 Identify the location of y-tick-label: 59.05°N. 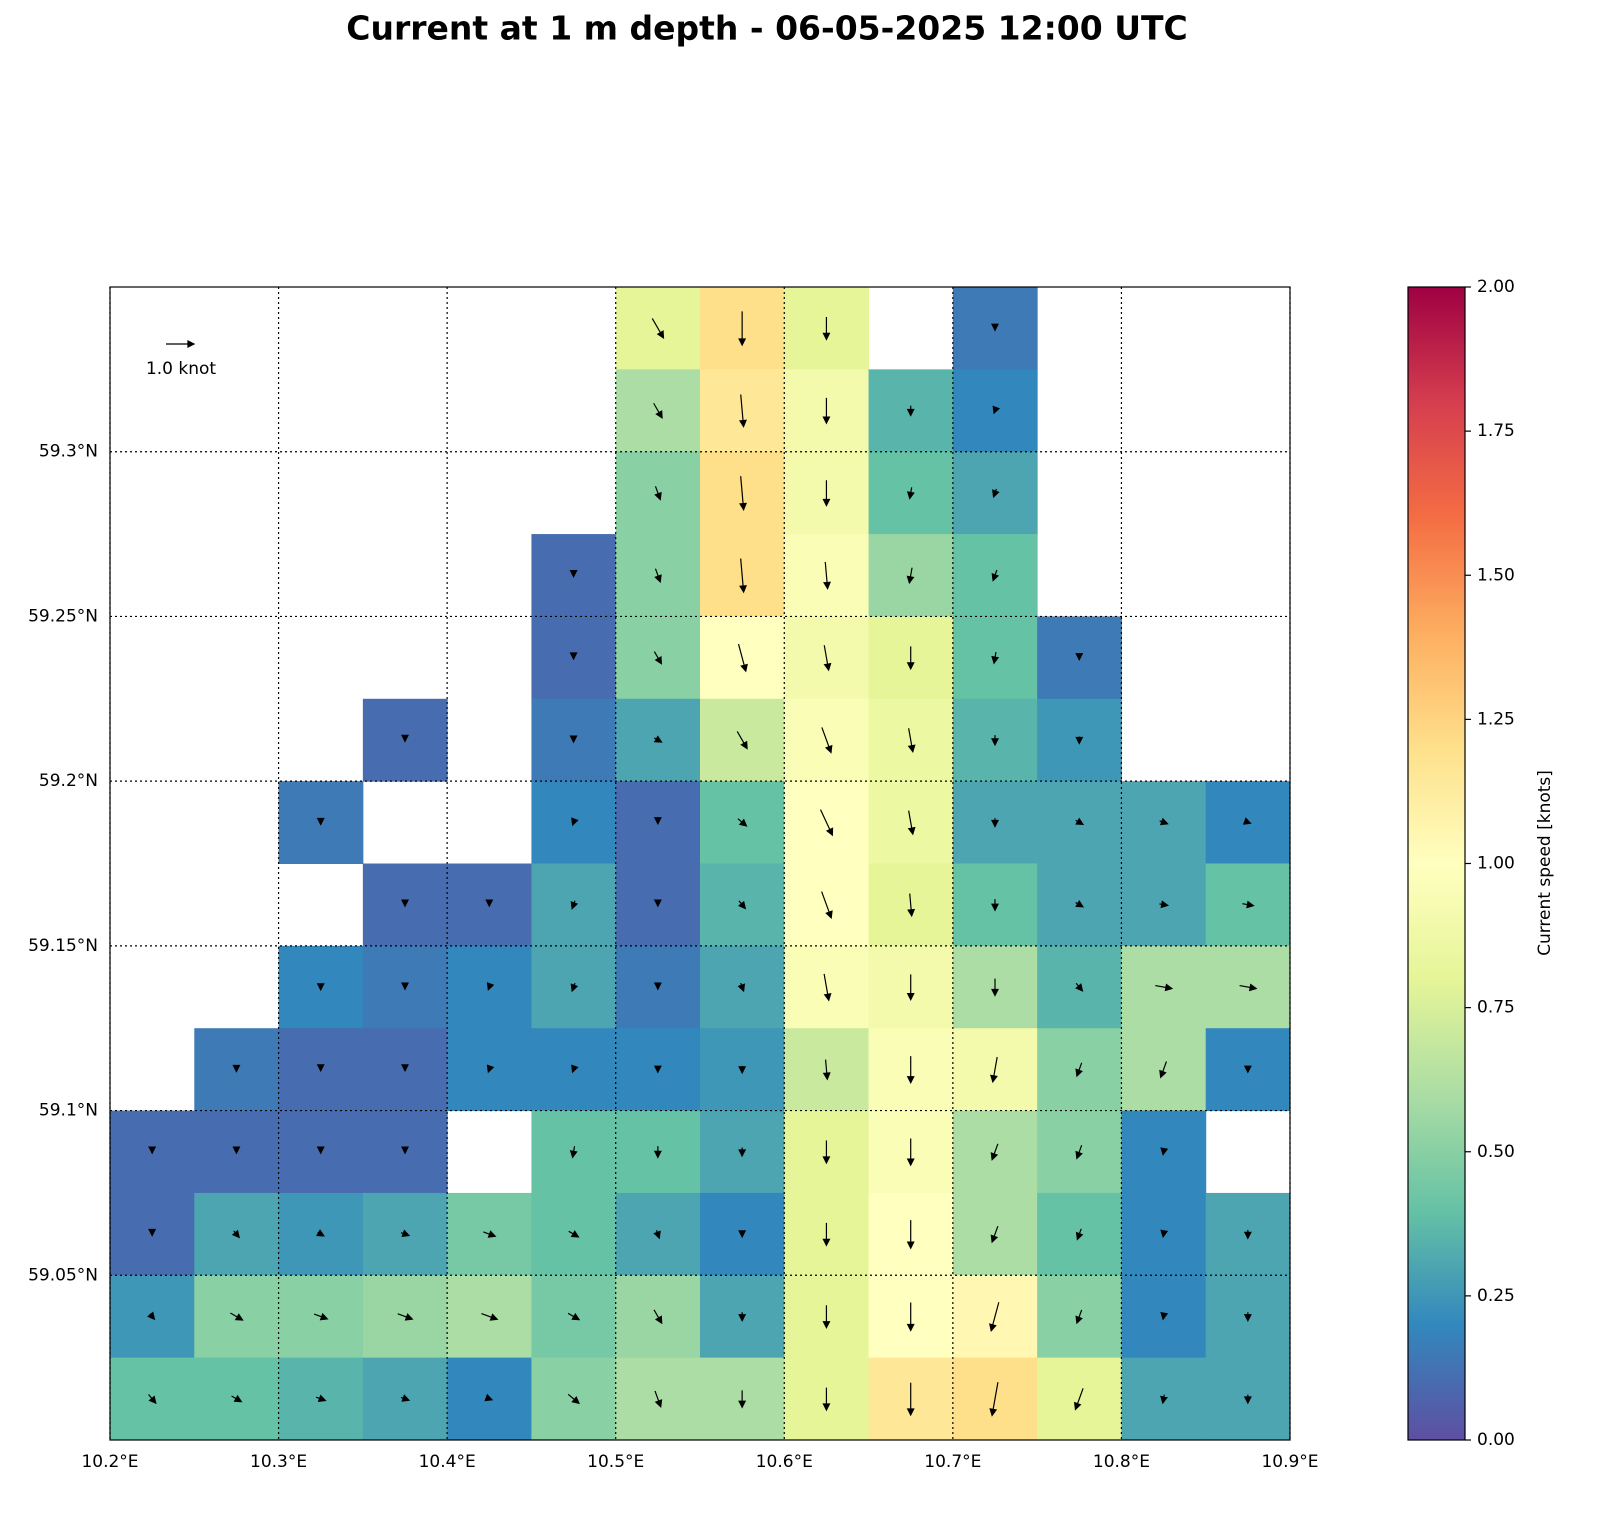
(63, 1275).